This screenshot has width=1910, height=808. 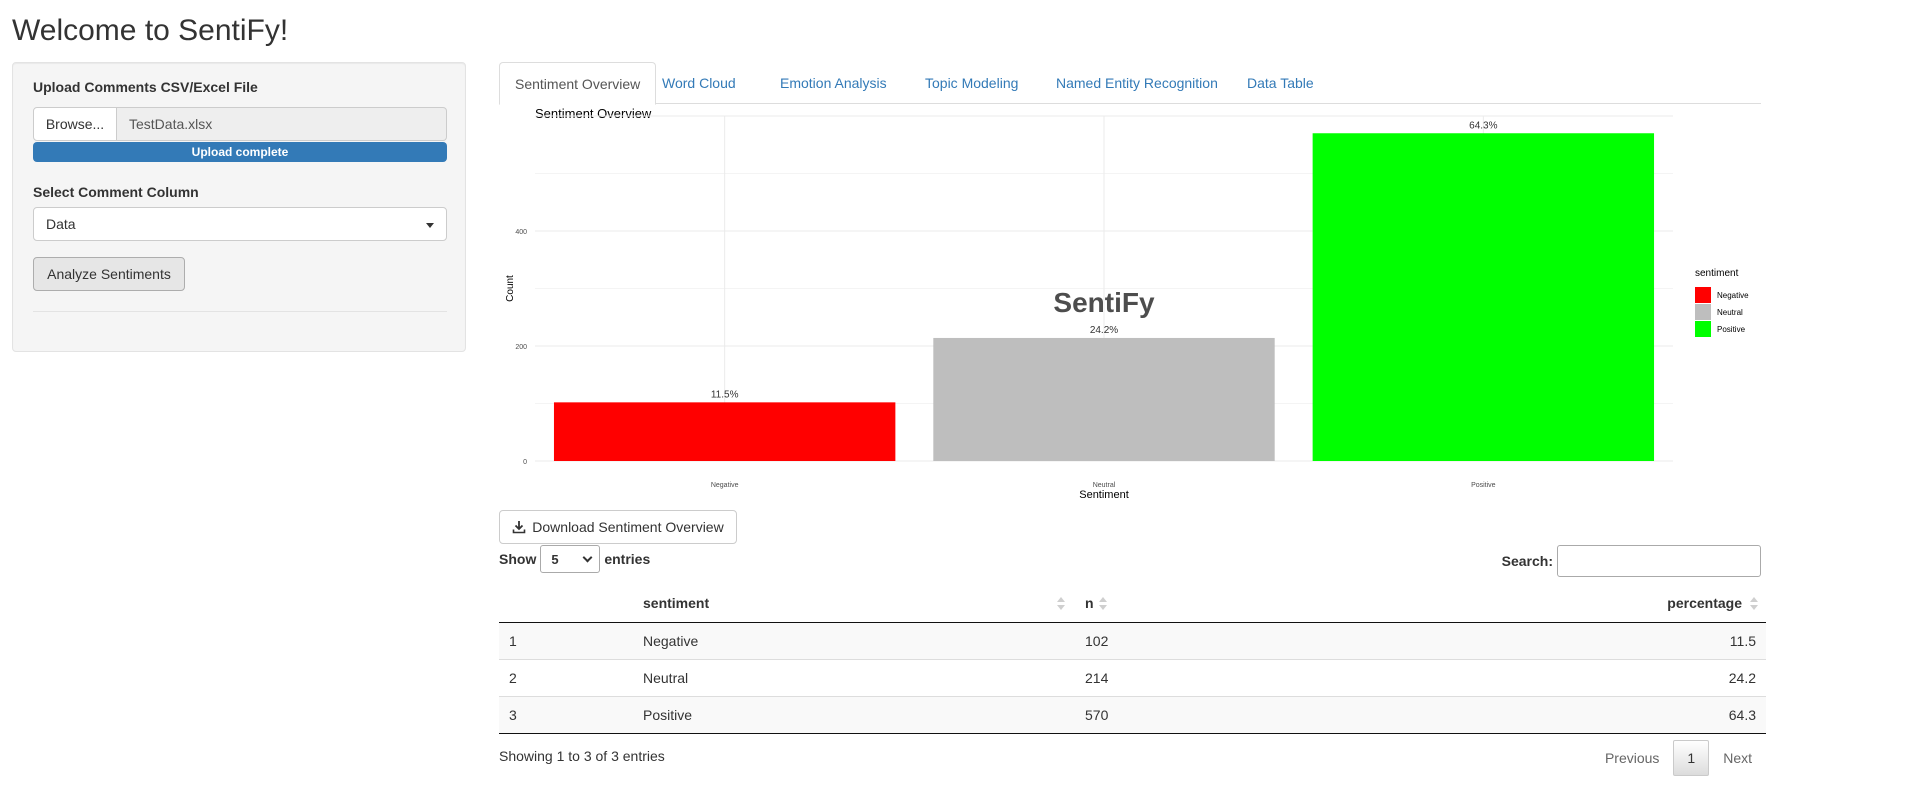 I want to click on column-header-percentage: percentage, so click(x=1520, y=603).